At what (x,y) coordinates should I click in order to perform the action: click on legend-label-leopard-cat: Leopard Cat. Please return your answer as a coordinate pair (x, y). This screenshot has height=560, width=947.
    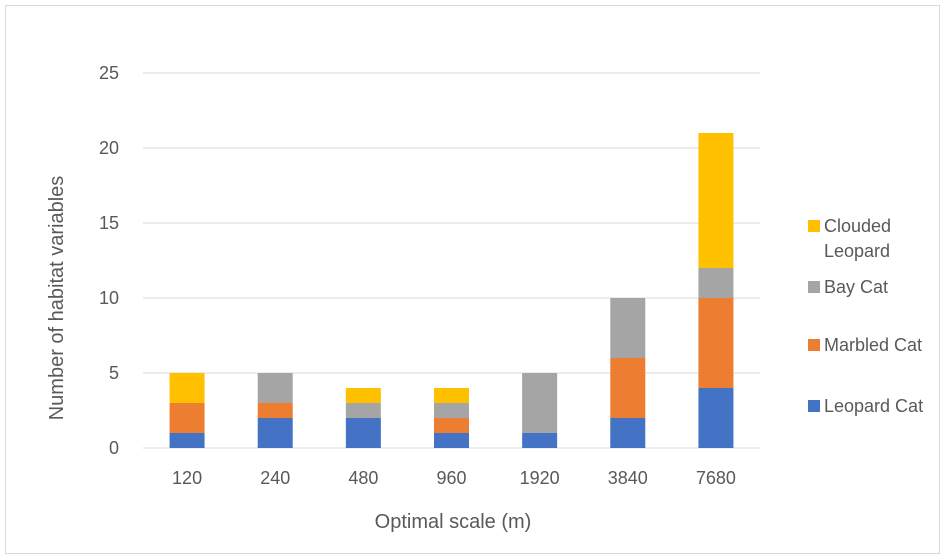
    Looking at the image, I should click on (873, 406).